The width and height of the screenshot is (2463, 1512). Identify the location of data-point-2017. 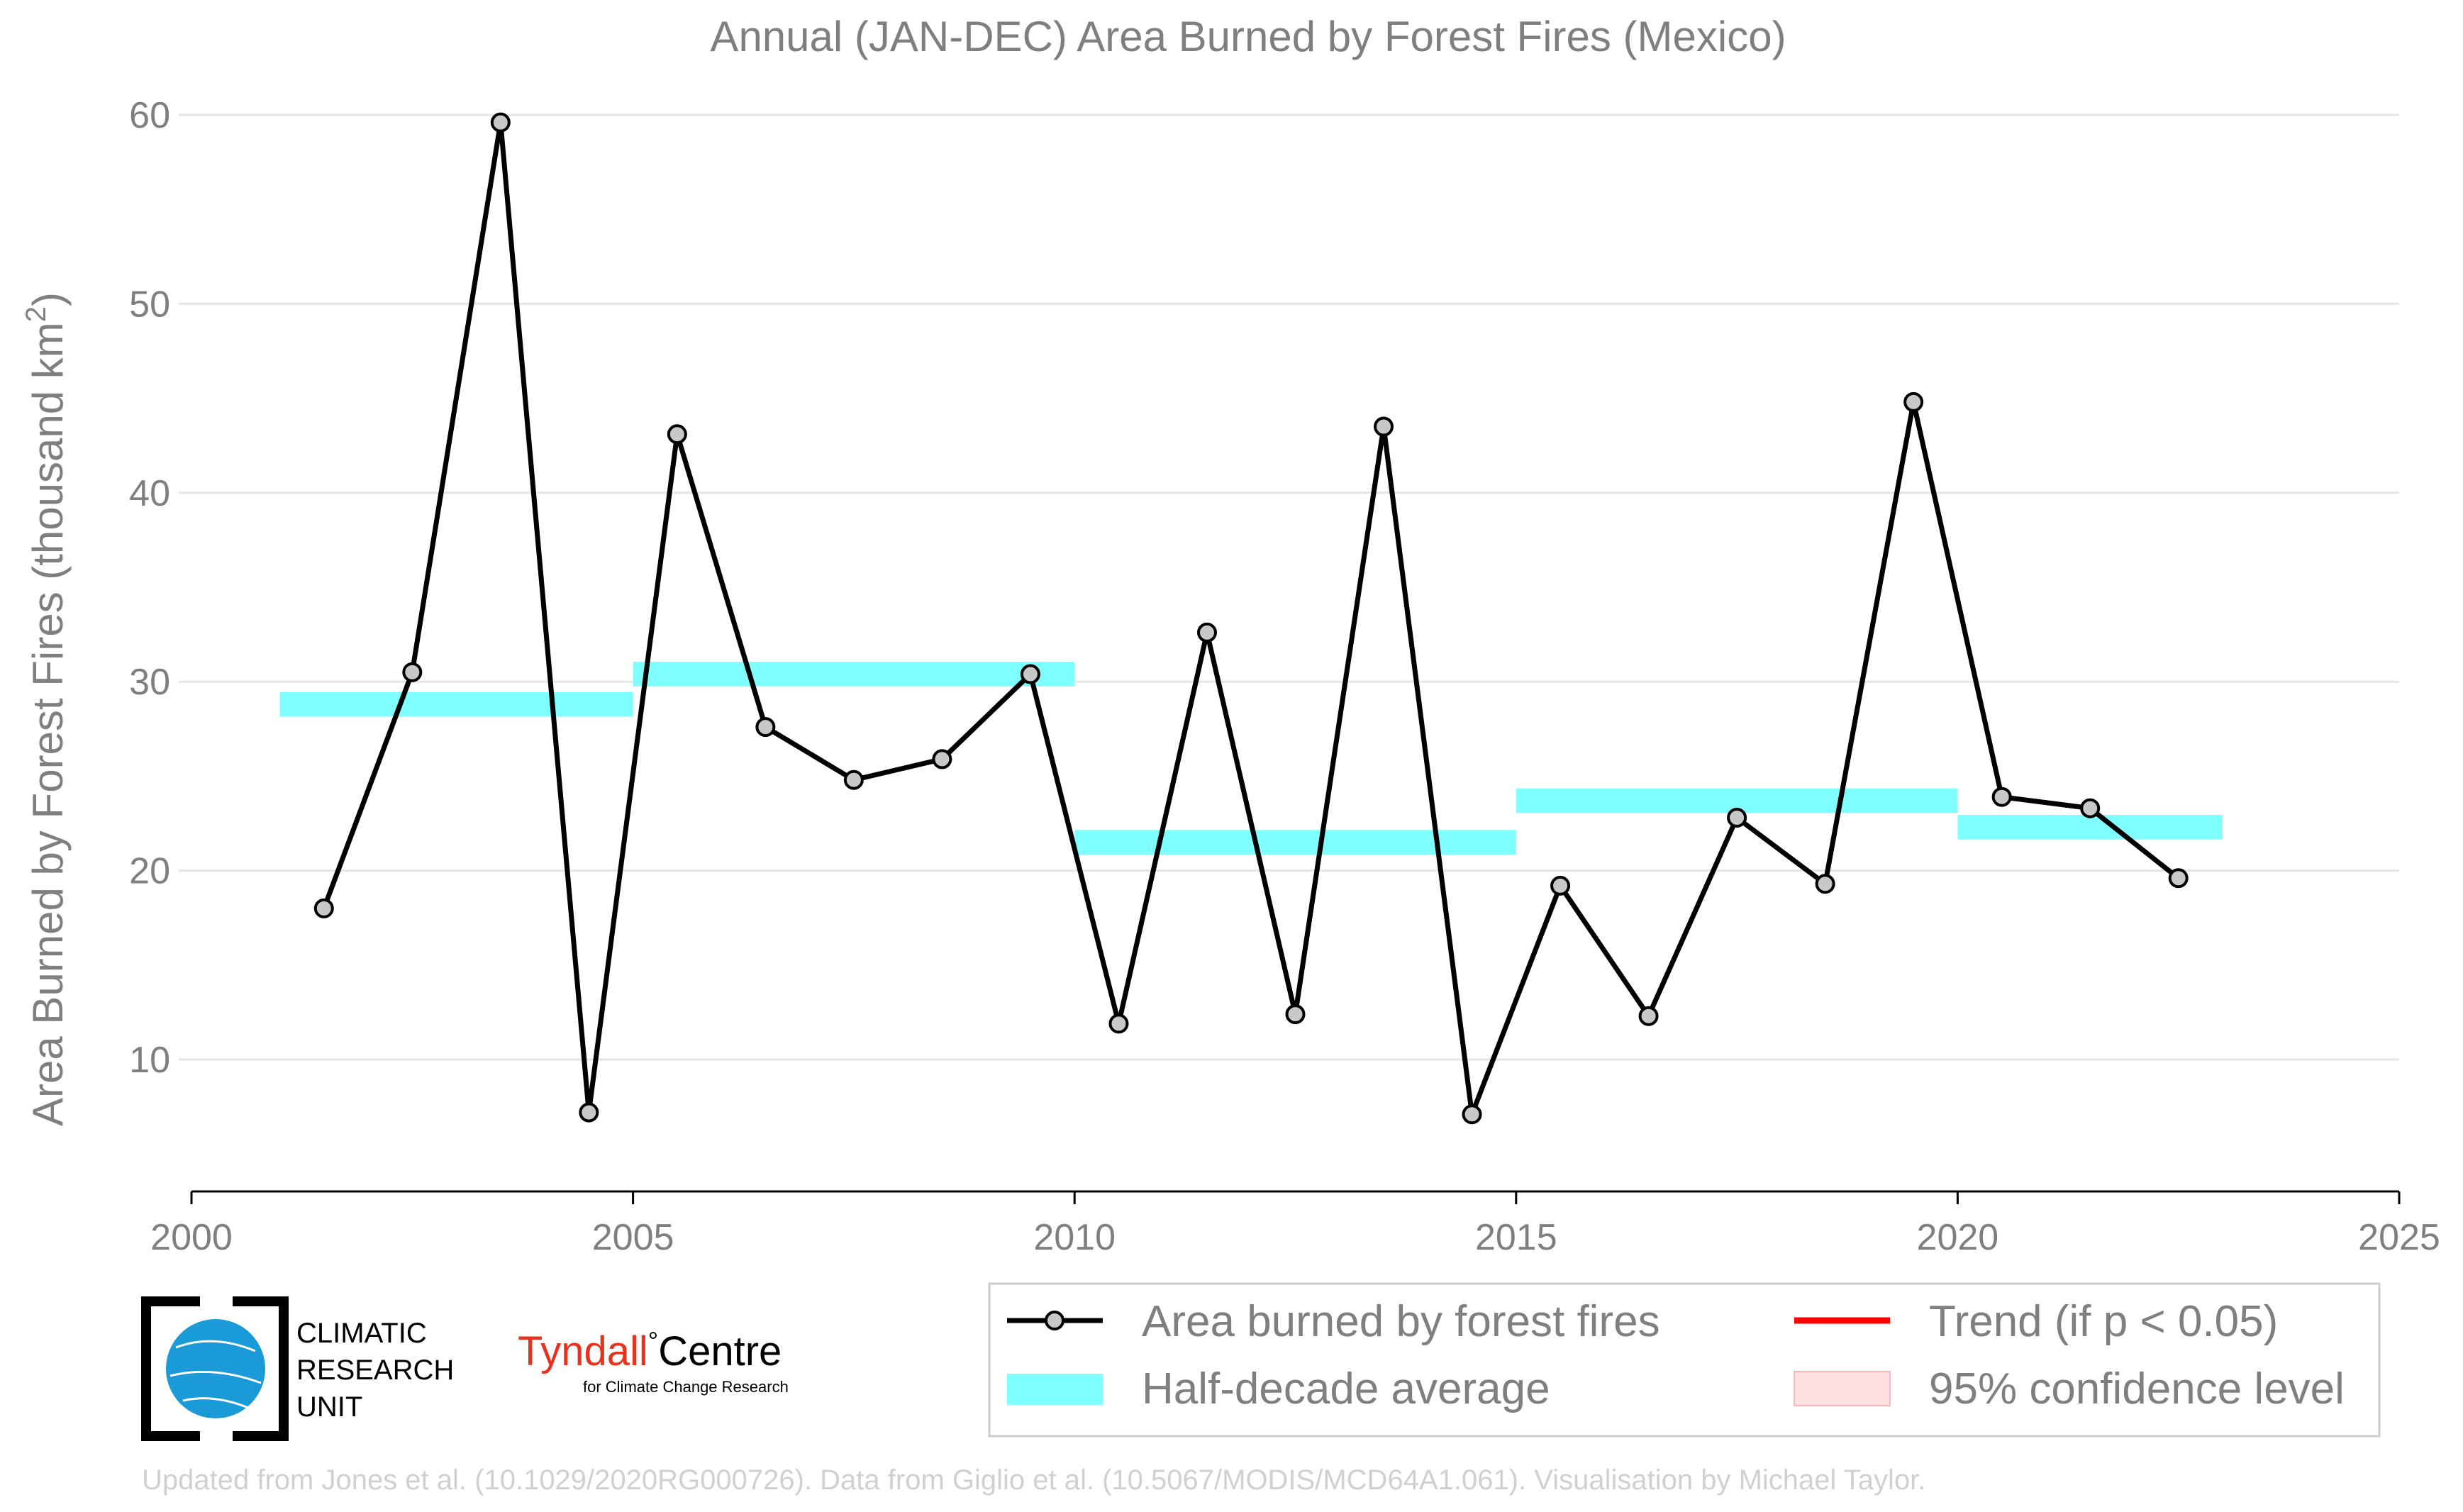
(1737, 818).